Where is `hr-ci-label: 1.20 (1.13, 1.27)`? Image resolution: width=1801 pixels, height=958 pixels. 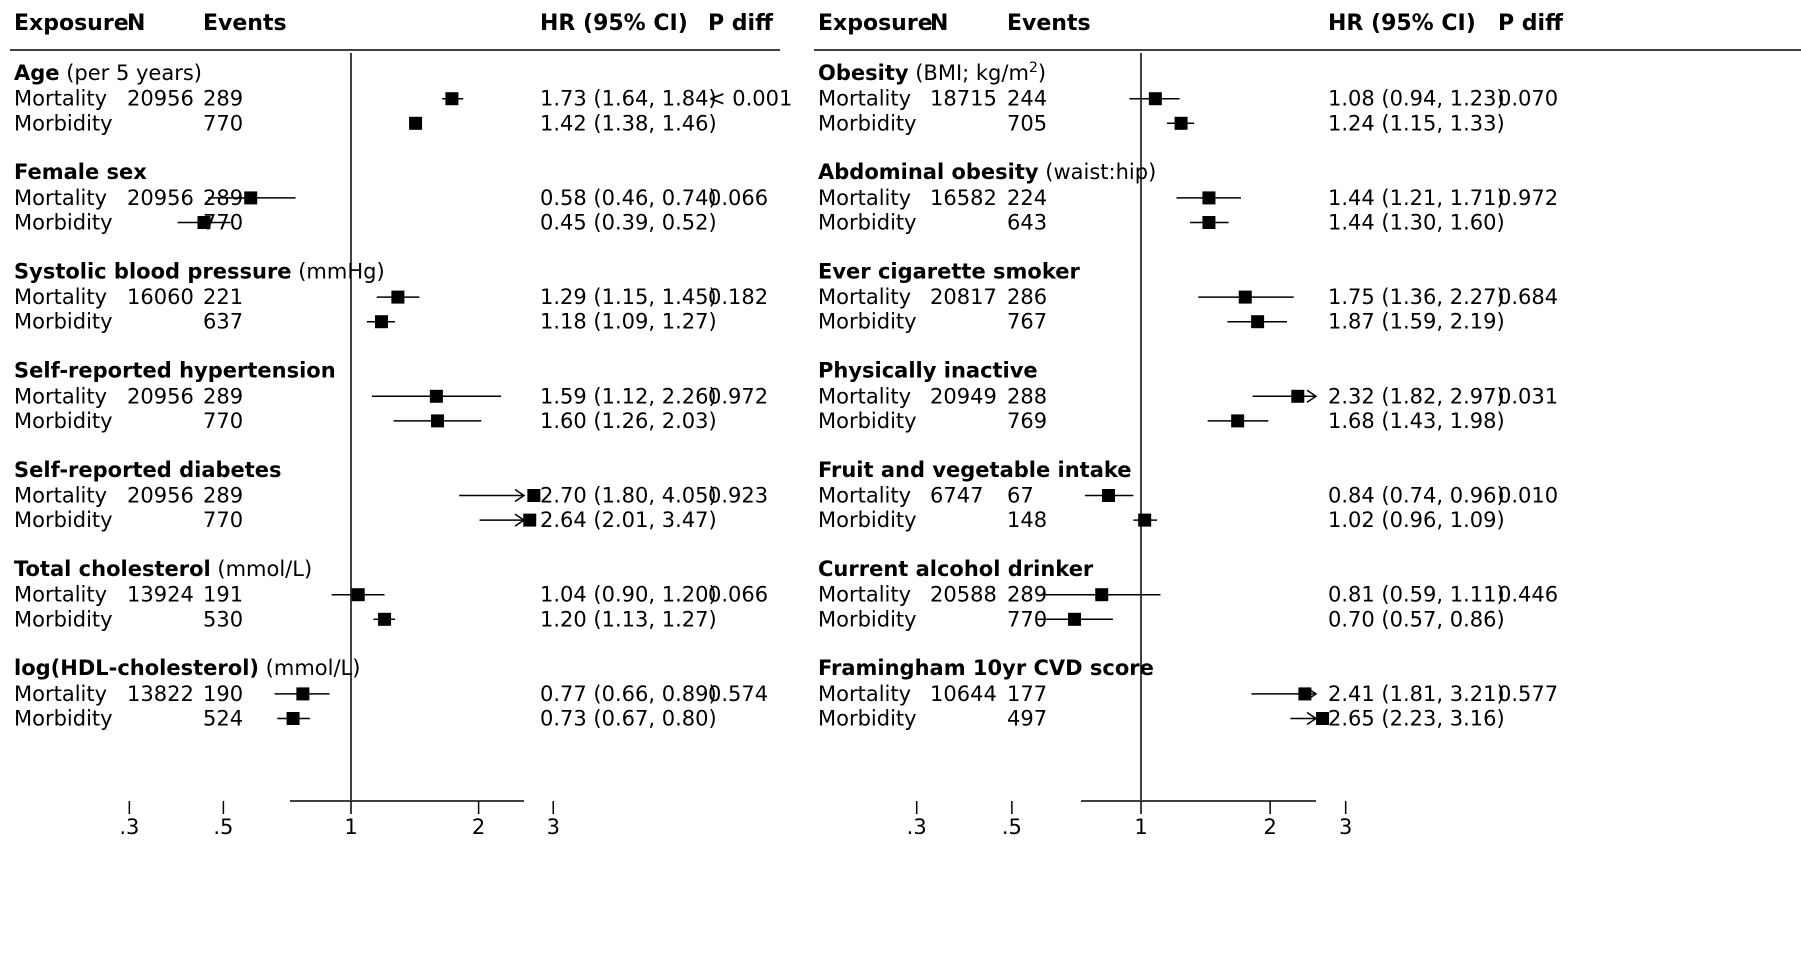 hr-ci-label: 1.20 (1.13, 1.27) is located at coordinates (628, 619).